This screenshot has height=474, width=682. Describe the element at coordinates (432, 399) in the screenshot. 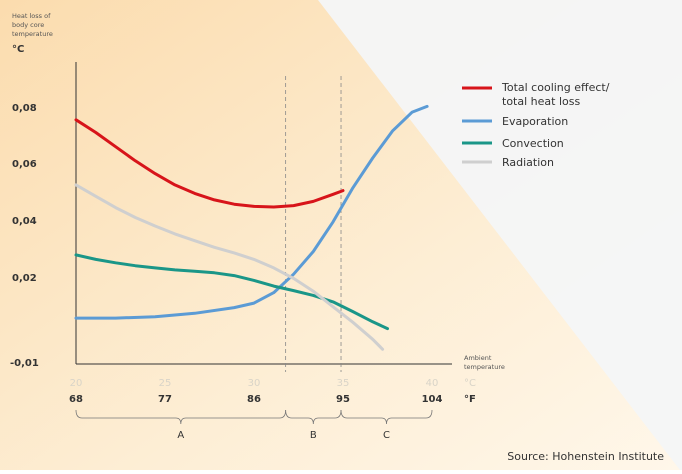

I see `x-tick-label-fahrenheit: 104` at that location.